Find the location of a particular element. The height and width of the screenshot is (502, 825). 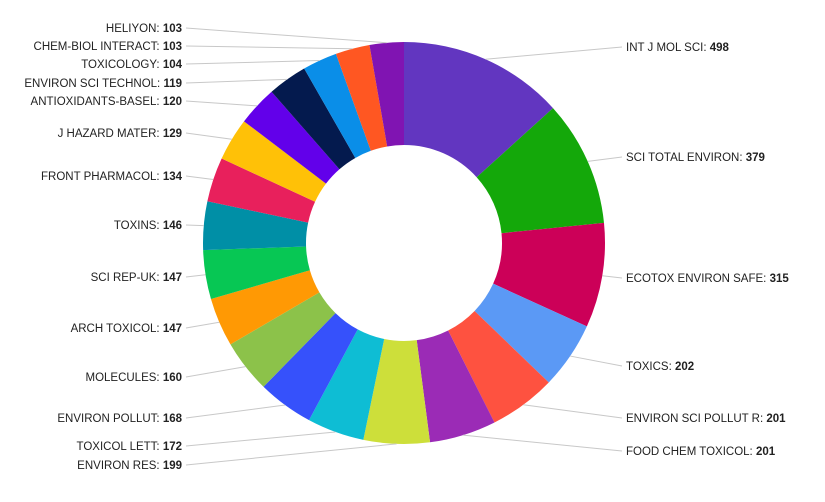

slice-label-value: 379 is located at coordinates (755, 158).